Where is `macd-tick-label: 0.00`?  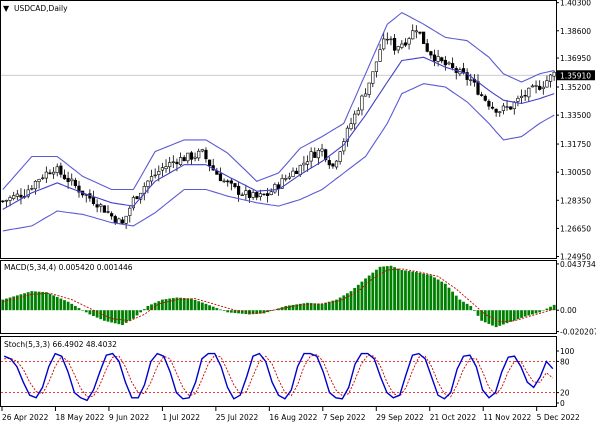
macd-tick-label: 0.00 is located at coordinates (568, 310).